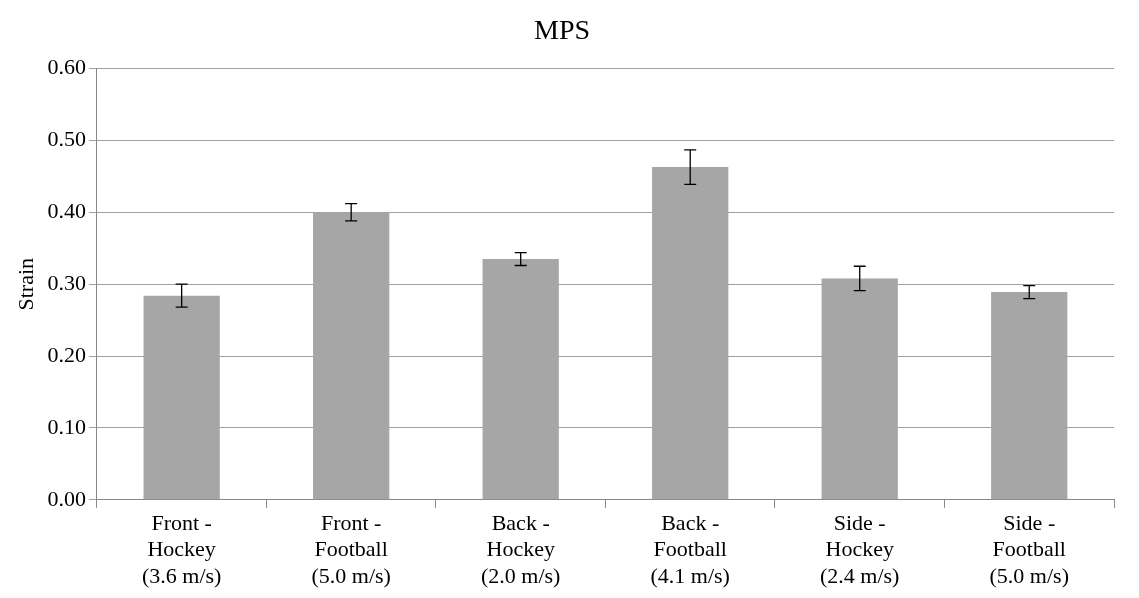  Describe the element at coordinates (66, 67) in the screenshot. I see `y-tick-label: 0.60` at that location.